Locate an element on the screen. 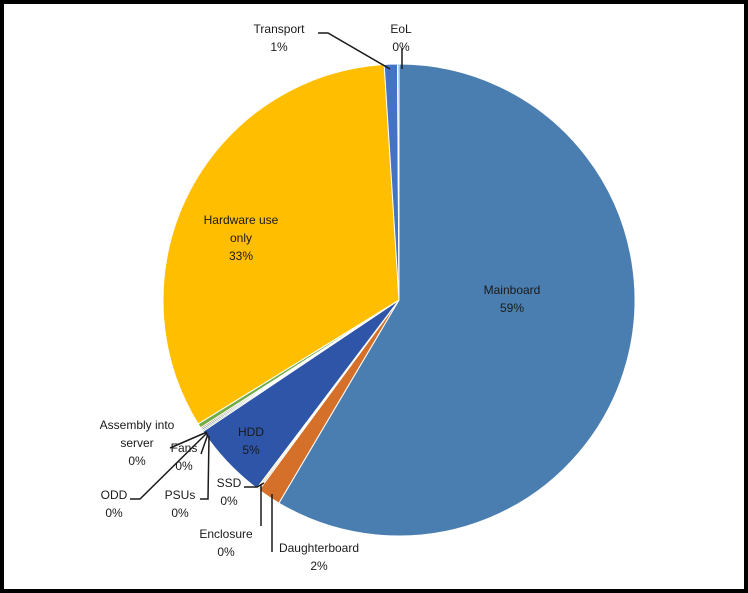 The height and width of the screenshot is (593, 748). leader-line-psus is located at coordinates (205, 467).